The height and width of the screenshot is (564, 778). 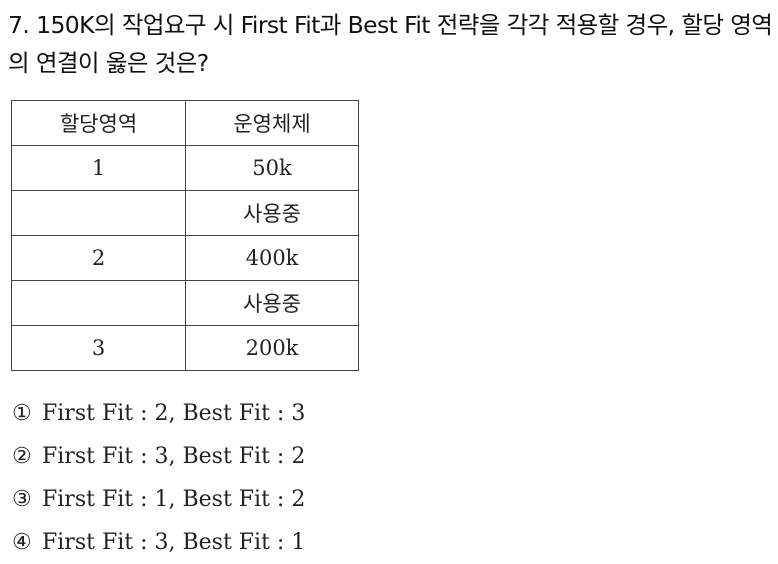 What do you see at coordinates (98, 348) in the screenshot?
I see `table-cell-region: 3` at bounding box center [98, 348].